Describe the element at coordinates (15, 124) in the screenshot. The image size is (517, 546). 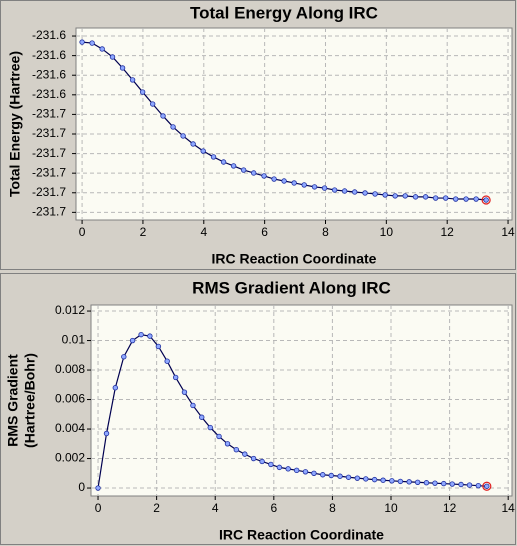
I see `y-axis-label: Total Energy (Hartree)` at that location.